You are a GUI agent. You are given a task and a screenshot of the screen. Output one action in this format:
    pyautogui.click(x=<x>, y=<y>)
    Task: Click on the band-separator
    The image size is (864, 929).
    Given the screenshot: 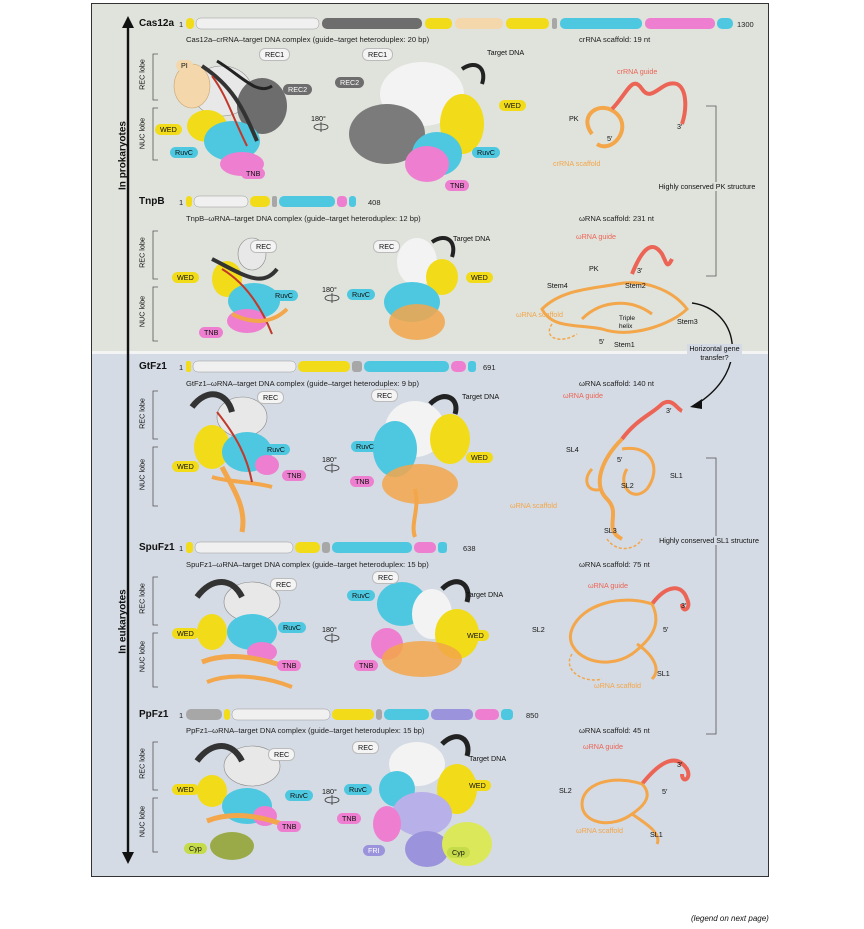 What is the action you would take?
    pyautogui.click(x=430, y=352)
    